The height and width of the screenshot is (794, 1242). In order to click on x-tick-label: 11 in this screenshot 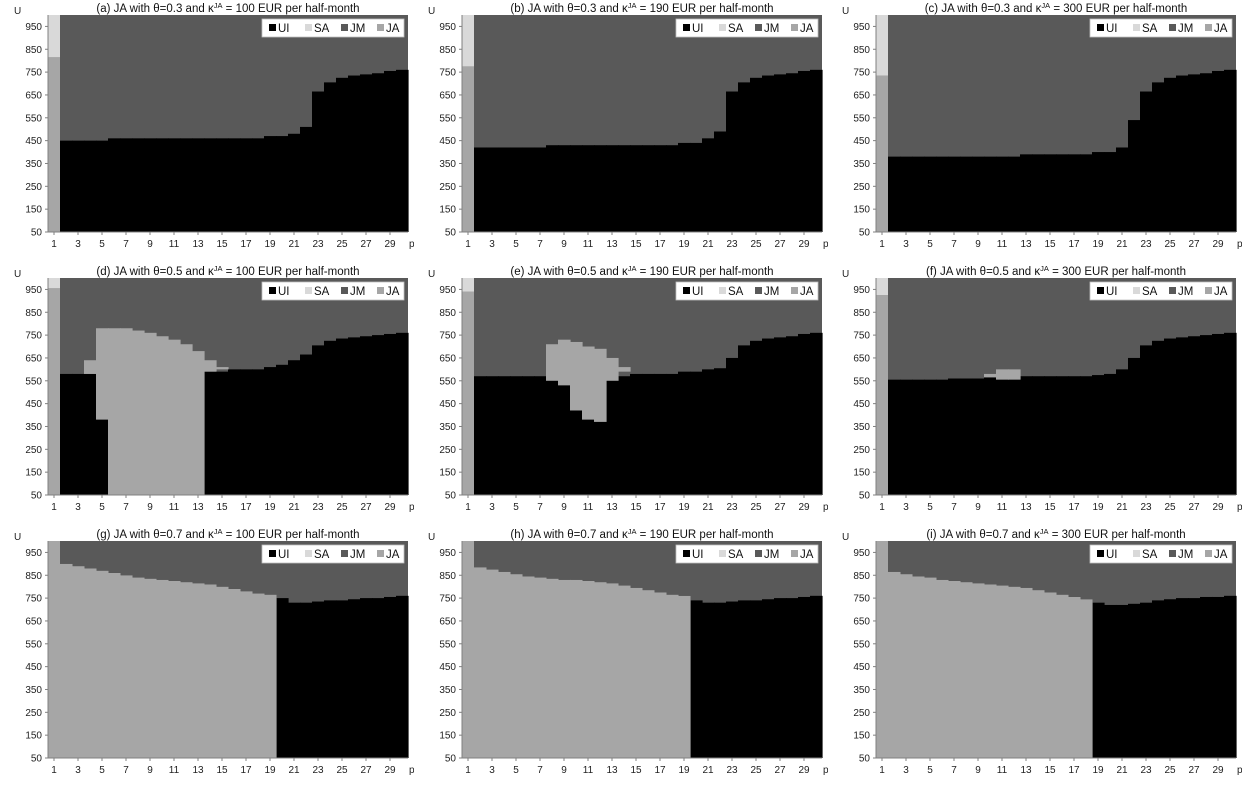, I will do `click(1002, 770)`.